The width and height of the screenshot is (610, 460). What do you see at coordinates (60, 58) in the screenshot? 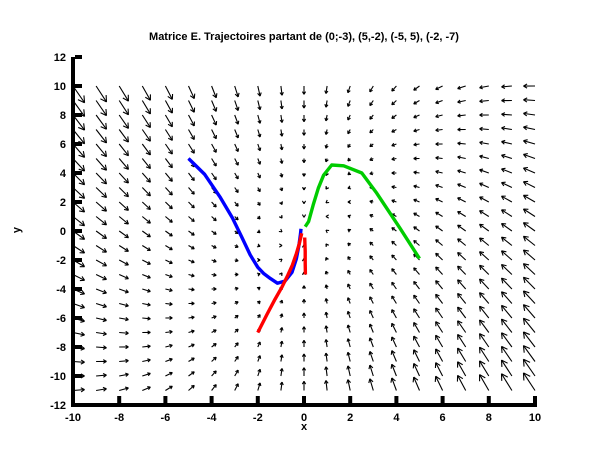
I see `y-tick-label: 12` at bounding box center [60, 58].